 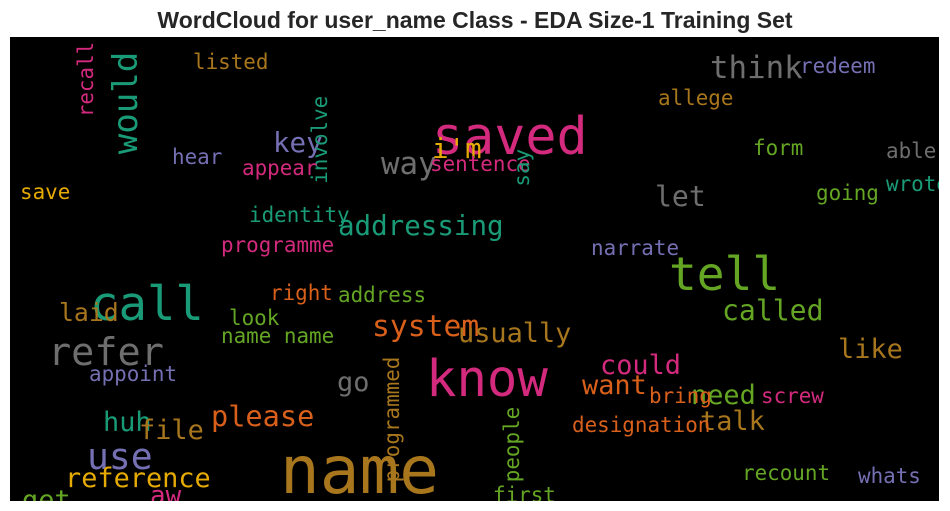 What do you see at coordinates (870, 349) in the screenshot?
I see `word-like: like` at bounding box center [870, 349].